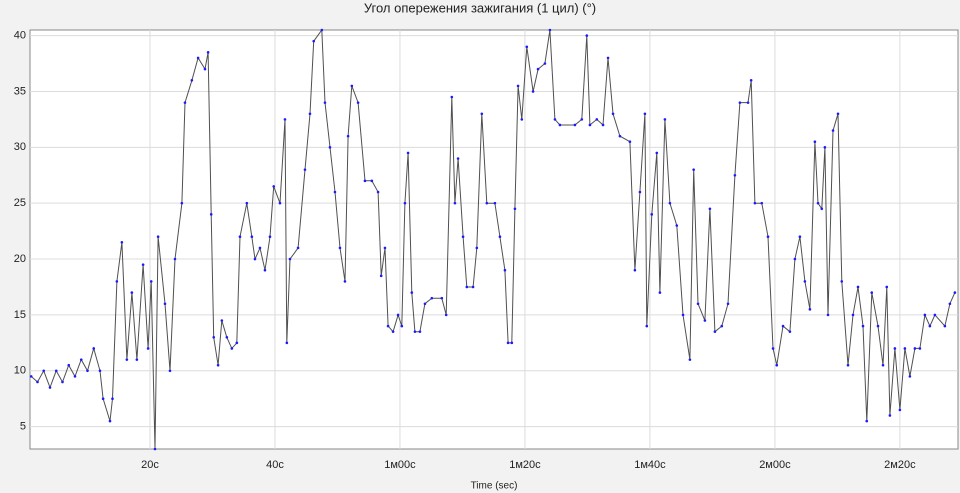  Describe the element at coordinates (20, 147) in the screenshot. I see `y-tick-label: 30` at that location.